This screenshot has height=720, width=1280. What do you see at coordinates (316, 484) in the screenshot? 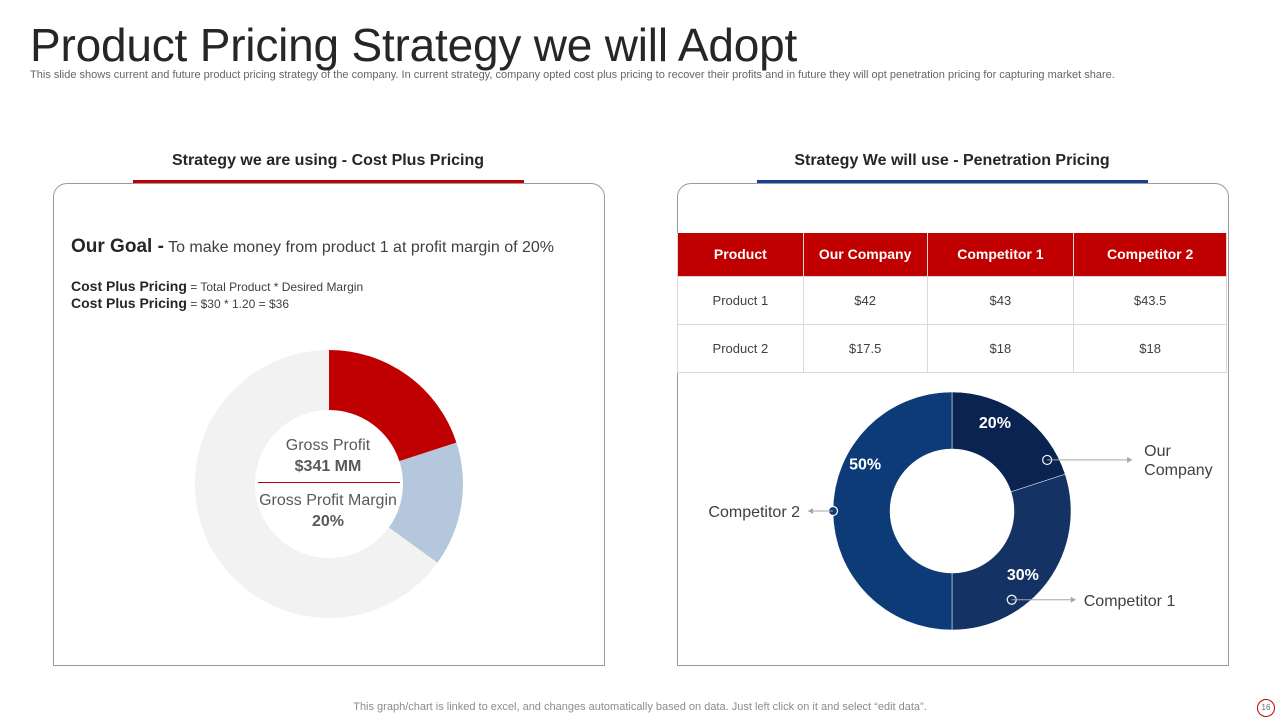
I see `donut-segment-gray` at bounding box center [316, 484].